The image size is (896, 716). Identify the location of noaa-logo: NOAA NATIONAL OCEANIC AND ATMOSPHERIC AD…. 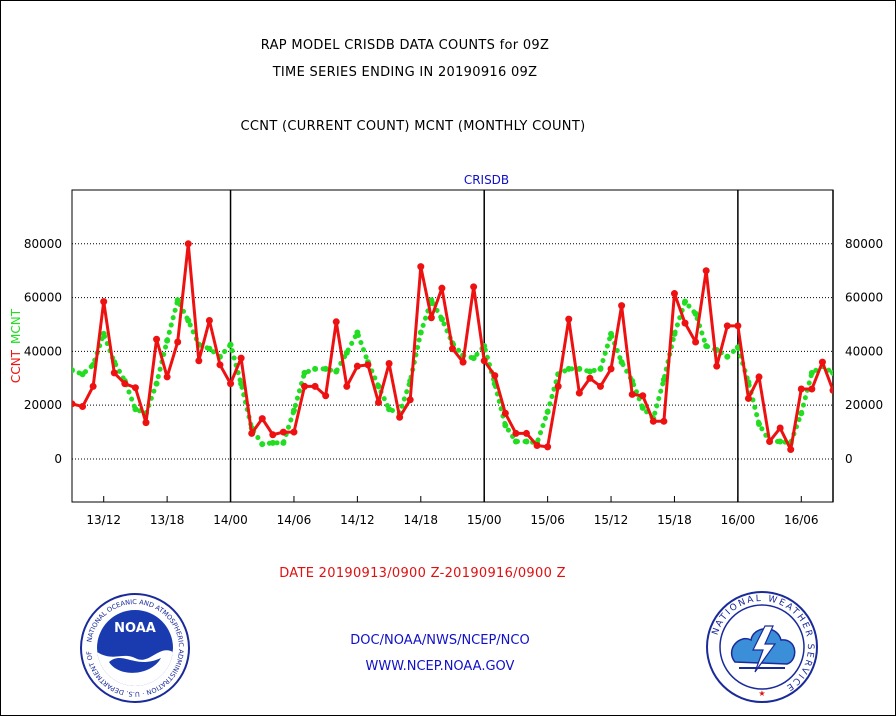
(134, 647).